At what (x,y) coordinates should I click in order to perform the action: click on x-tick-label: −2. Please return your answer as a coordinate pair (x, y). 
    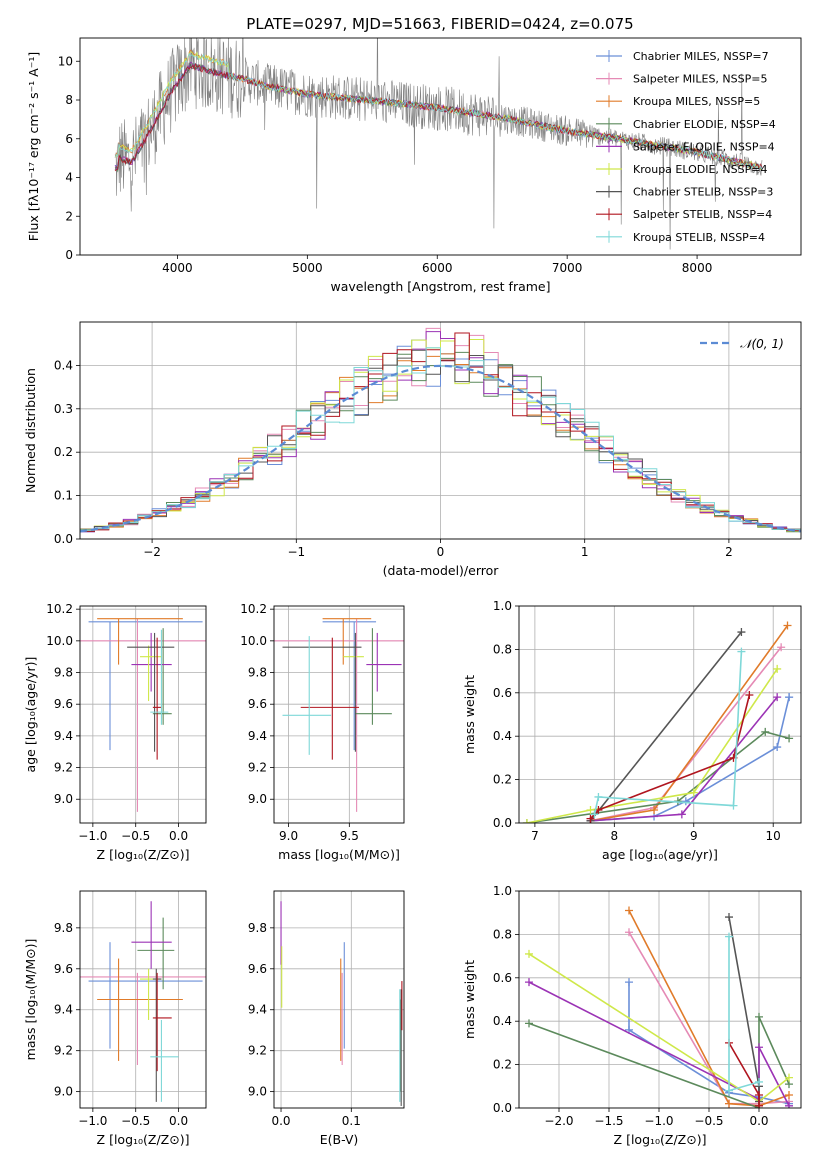
    Looking at the image, I should click on (152, 552).